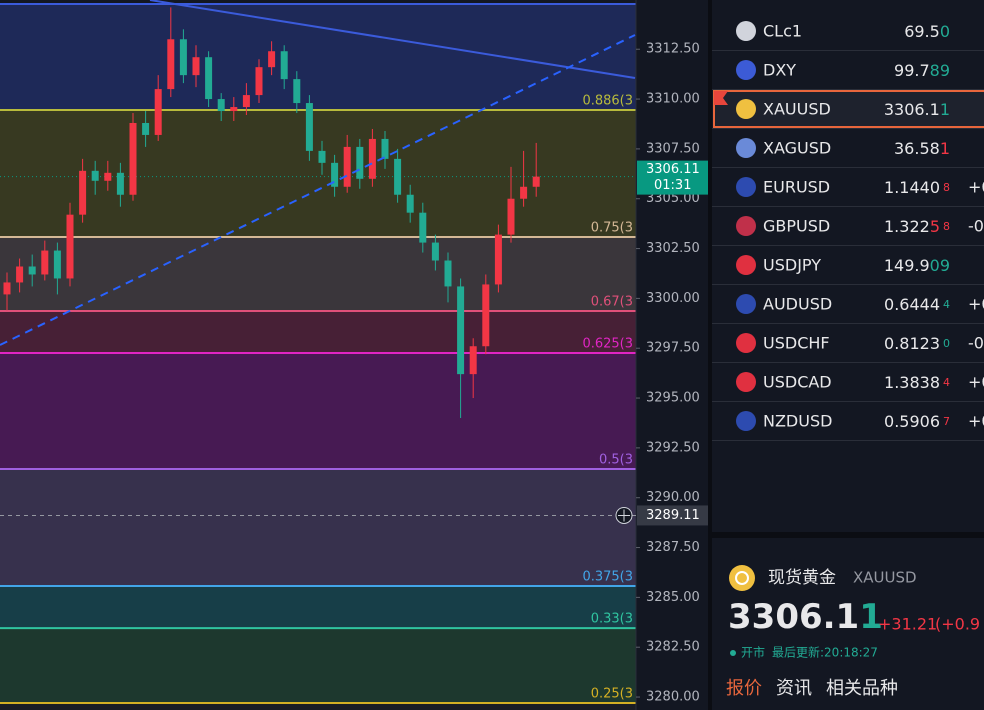 The height and width of the screenshot is (710, 984). Describe the element at coordinates (907, 624) in the screenshot. I see `detail-change: +31.21` at that location.